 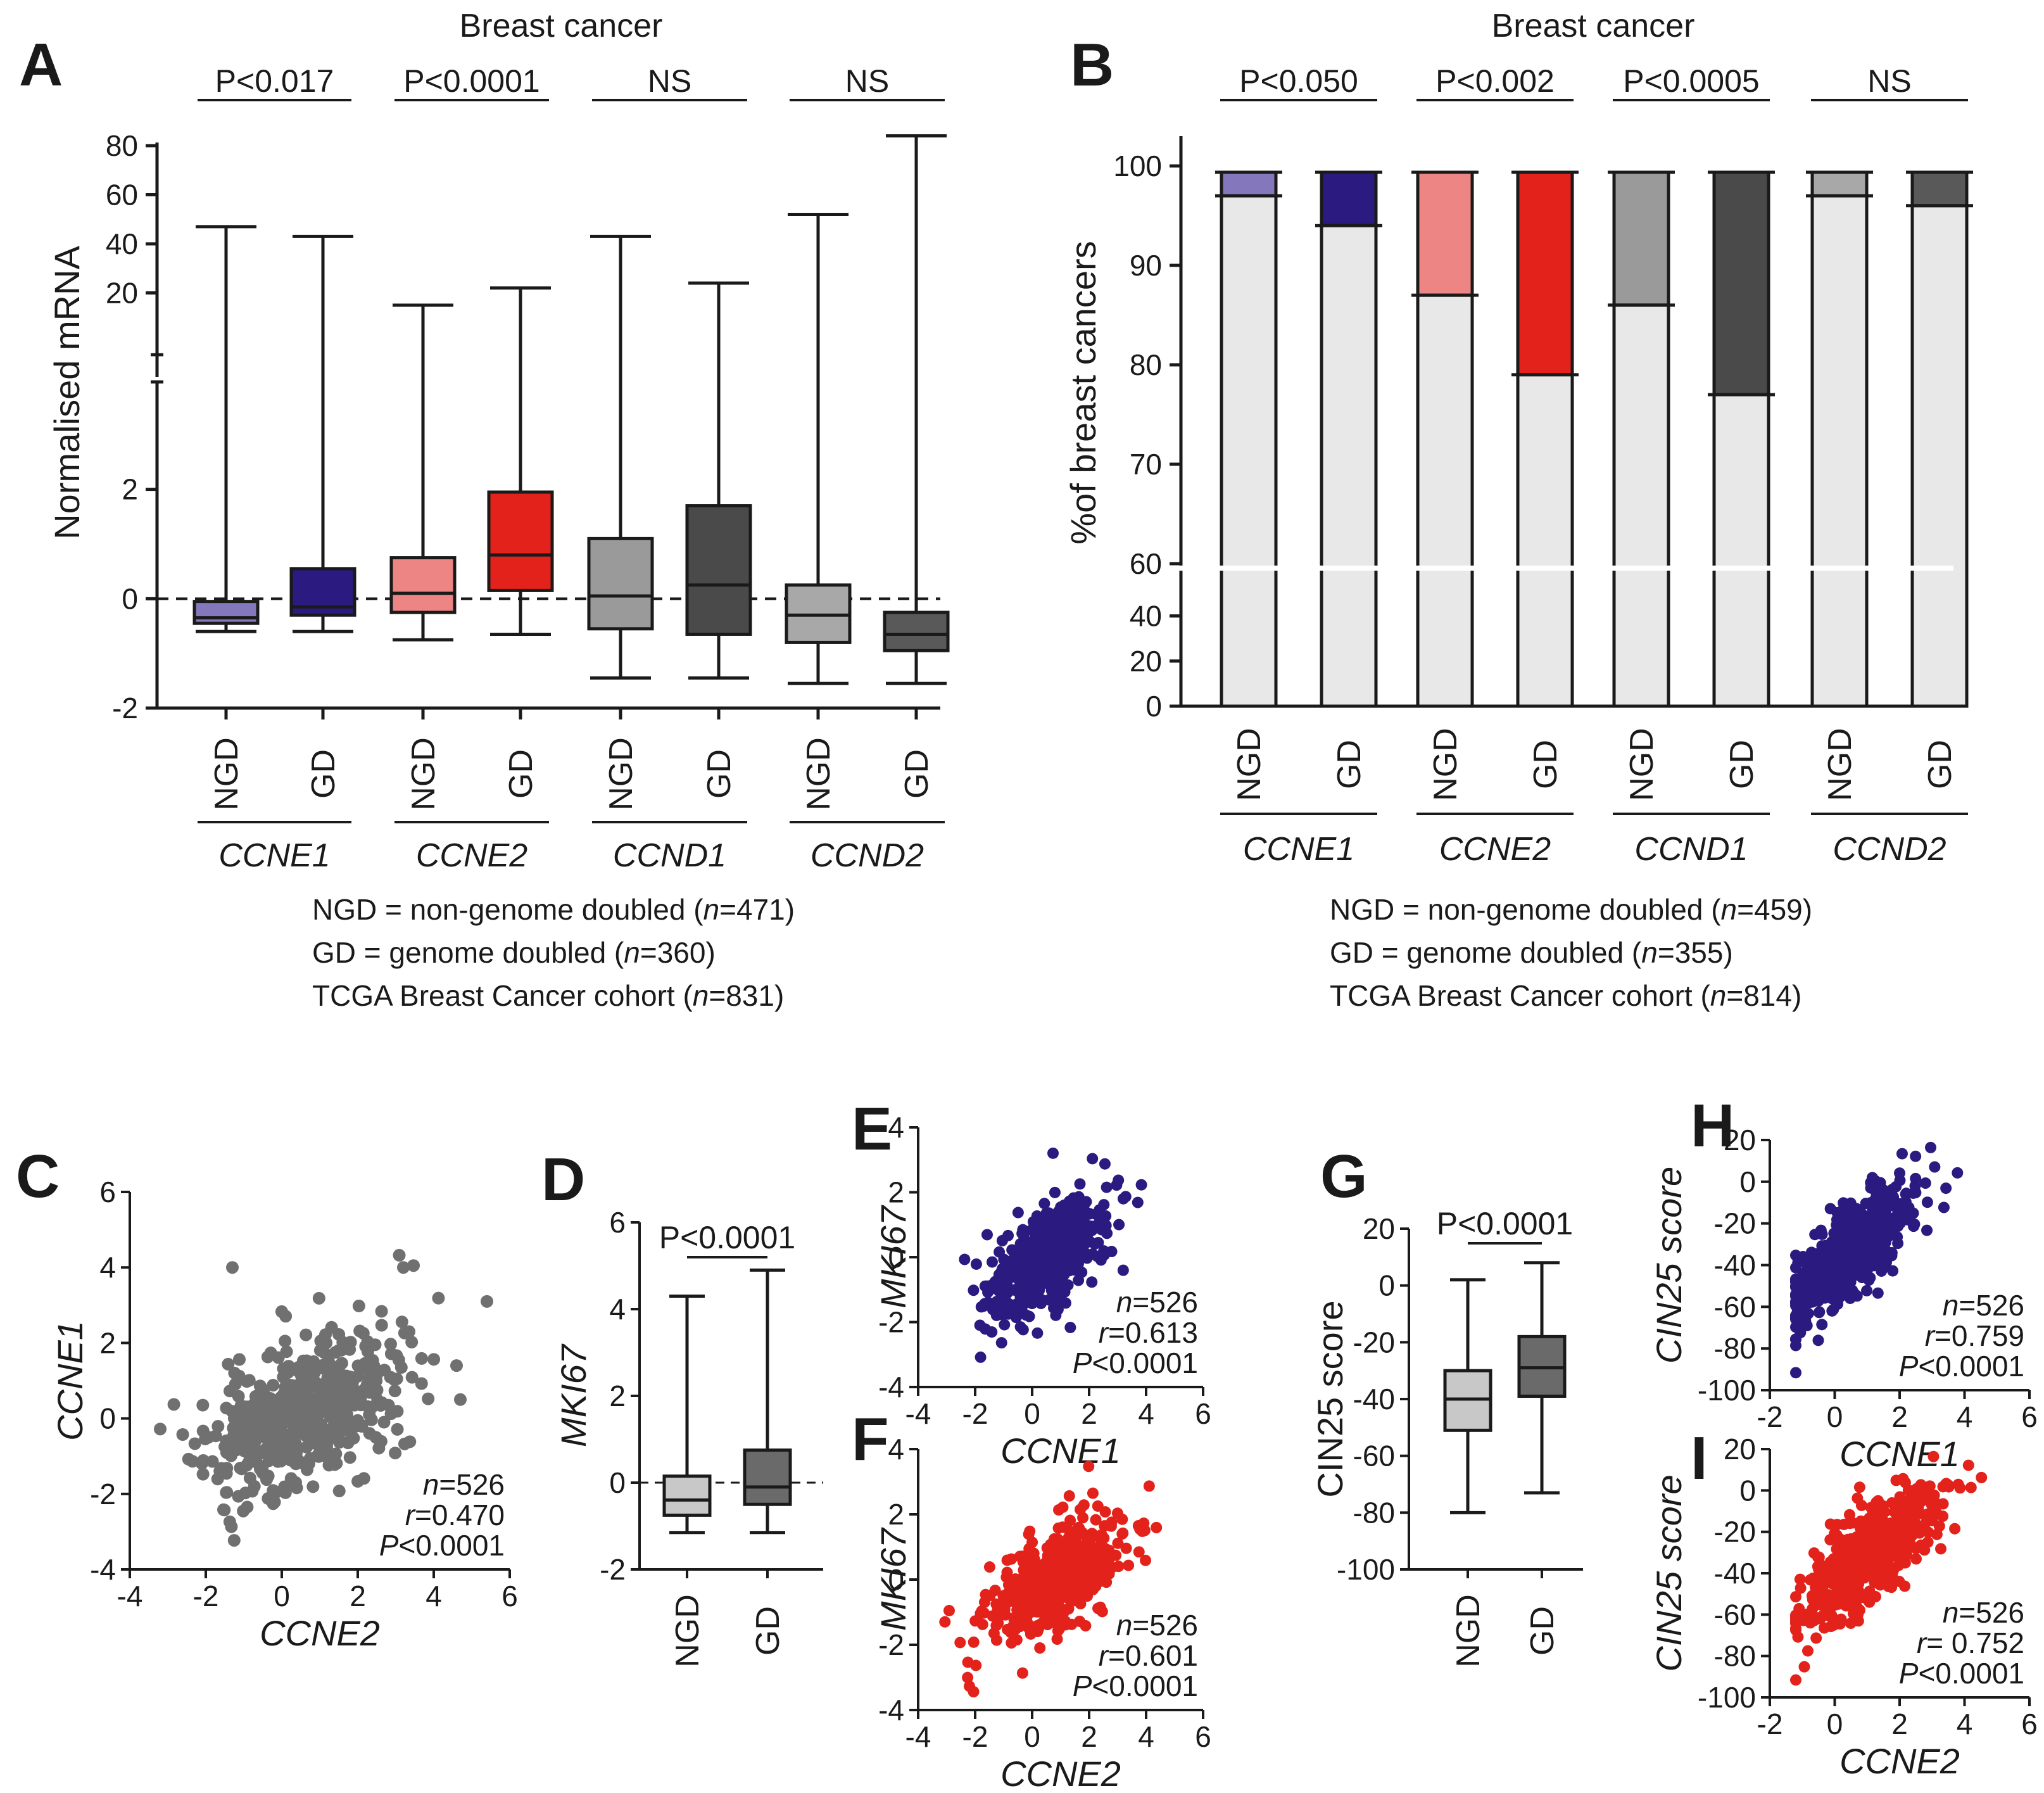 What do you see at coordinates (669, 856) in the screenshot?
I see `panel-a-gene-label: CCND1` at bounding box center [669, 856].